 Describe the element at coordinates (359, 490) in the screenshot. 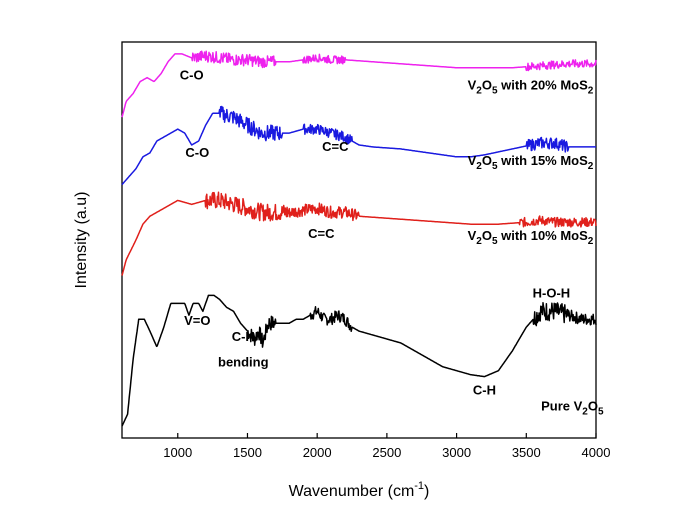

I see `x-axis-title: Wavenumber (cm-1)` at that location.